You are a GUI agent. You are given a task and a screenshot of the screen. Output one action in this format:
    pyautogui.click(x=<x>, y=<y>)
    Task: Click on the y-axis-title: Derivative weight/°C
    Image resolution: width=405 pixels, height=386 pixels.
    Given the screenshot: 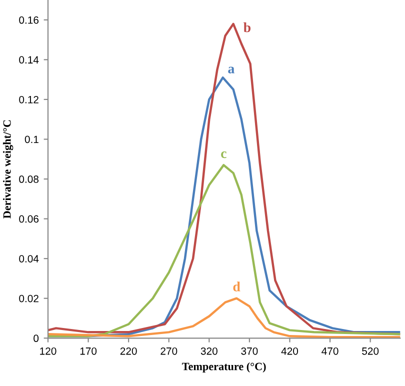 What is the action you would take?
    pyautogui.click(x=8, y=169)
    